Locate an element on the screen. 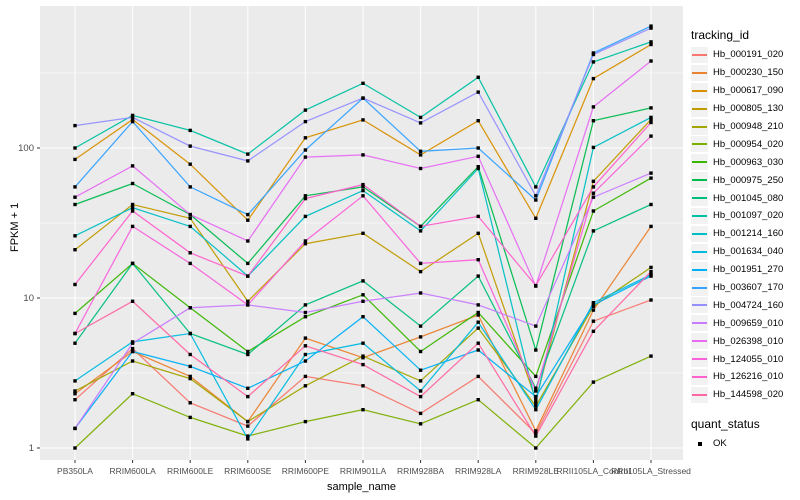  legend-item-Hb_000230_150: Hb_000230_150 is located at coordinates (745, 73).